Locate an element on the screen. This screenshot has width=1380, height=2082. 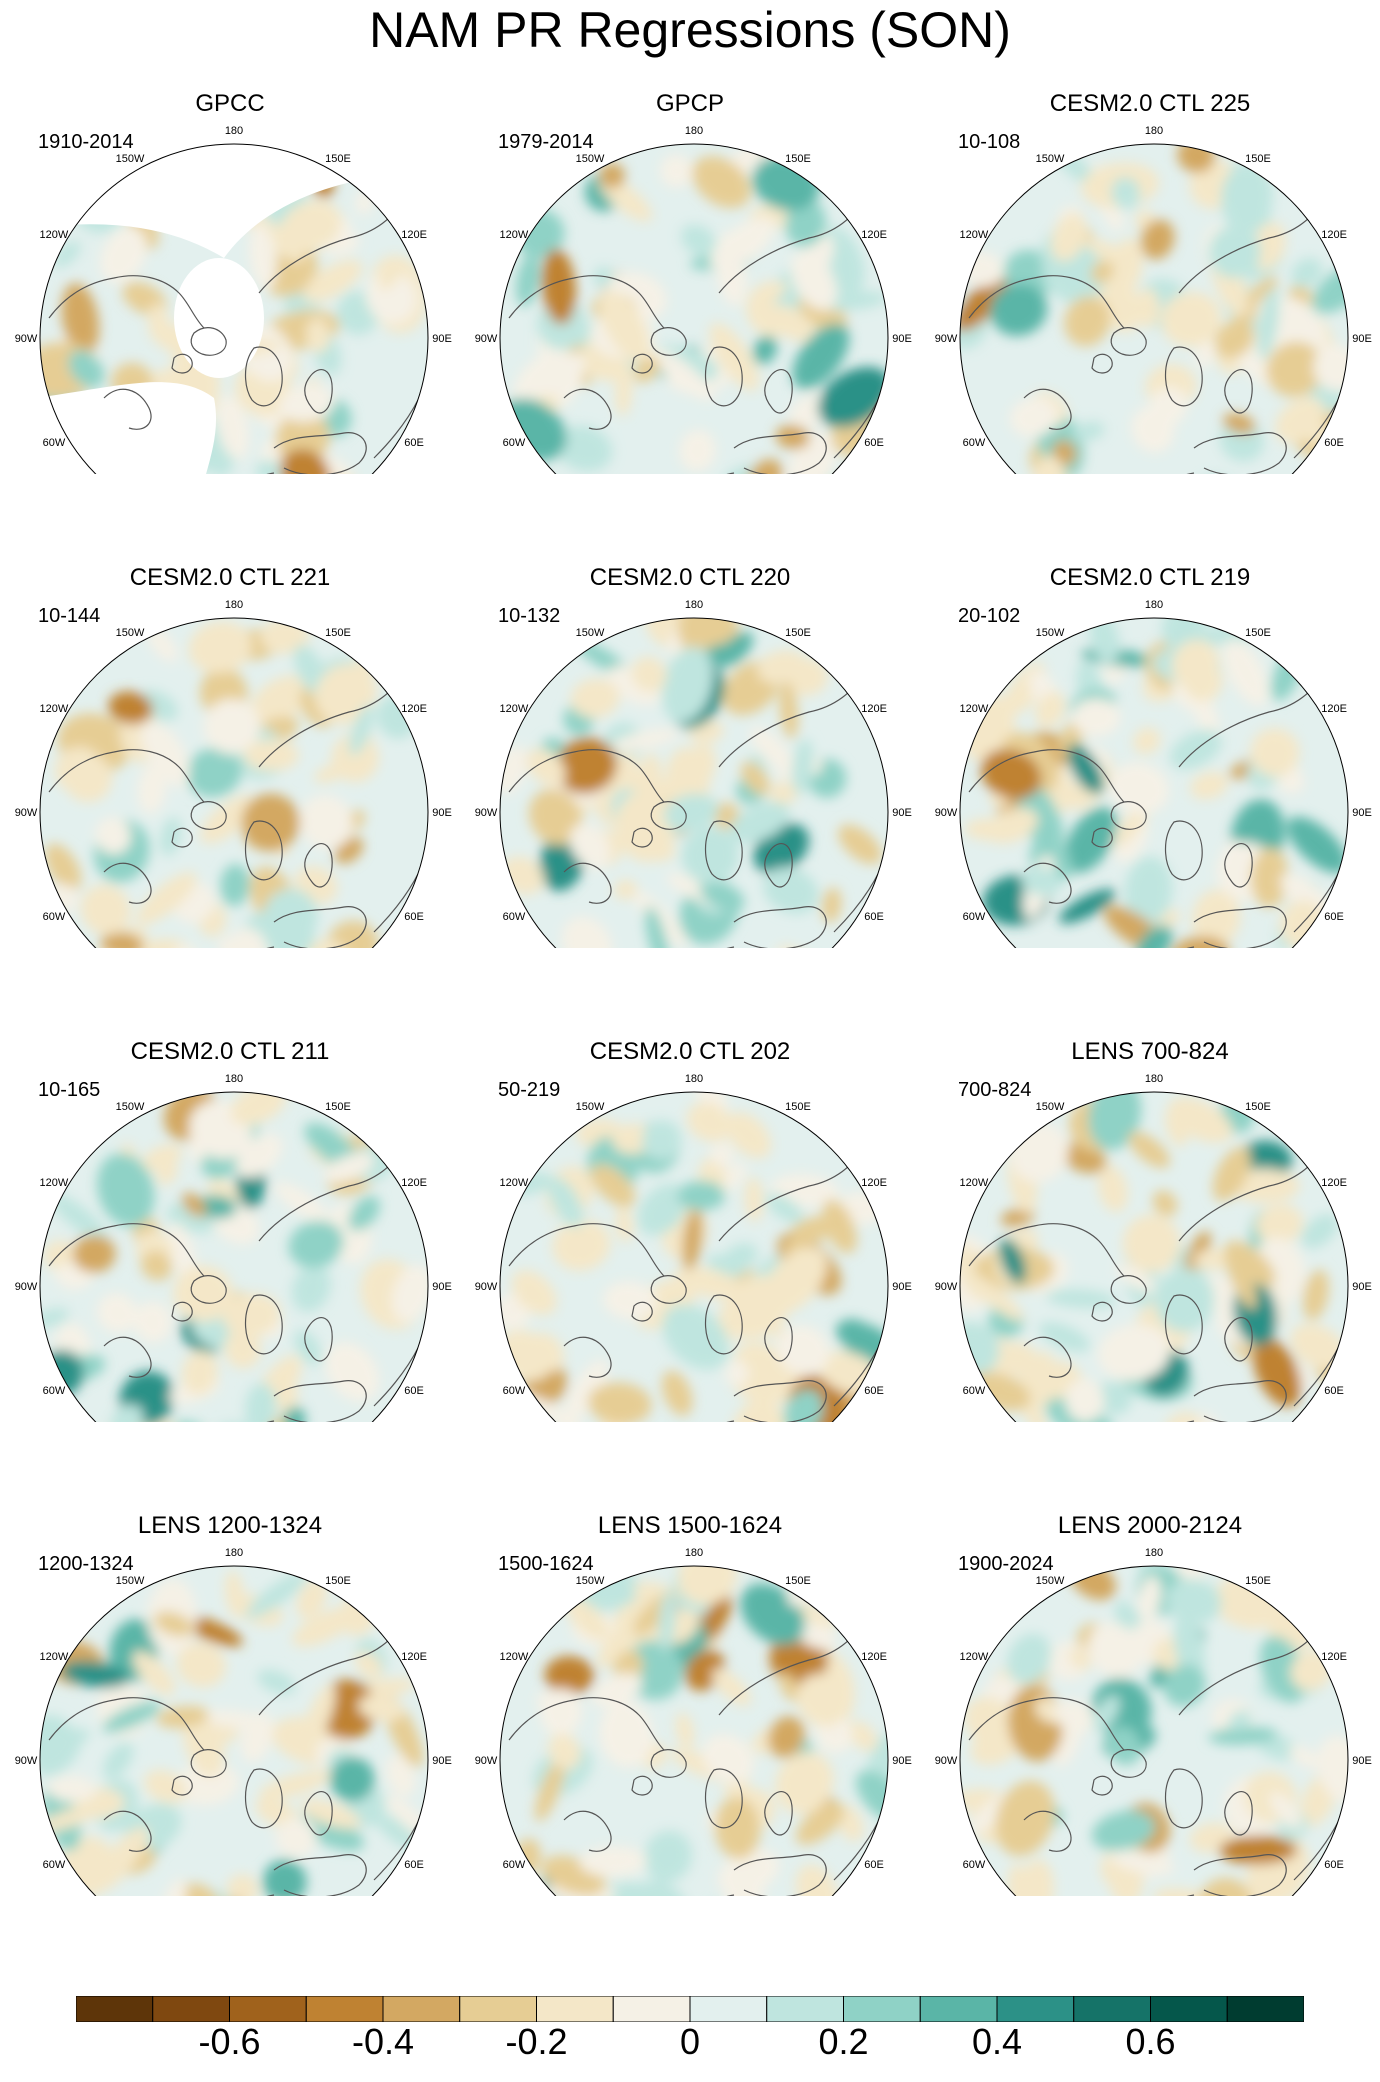
longitude-label: 90W is located at coordinates (486, 813).